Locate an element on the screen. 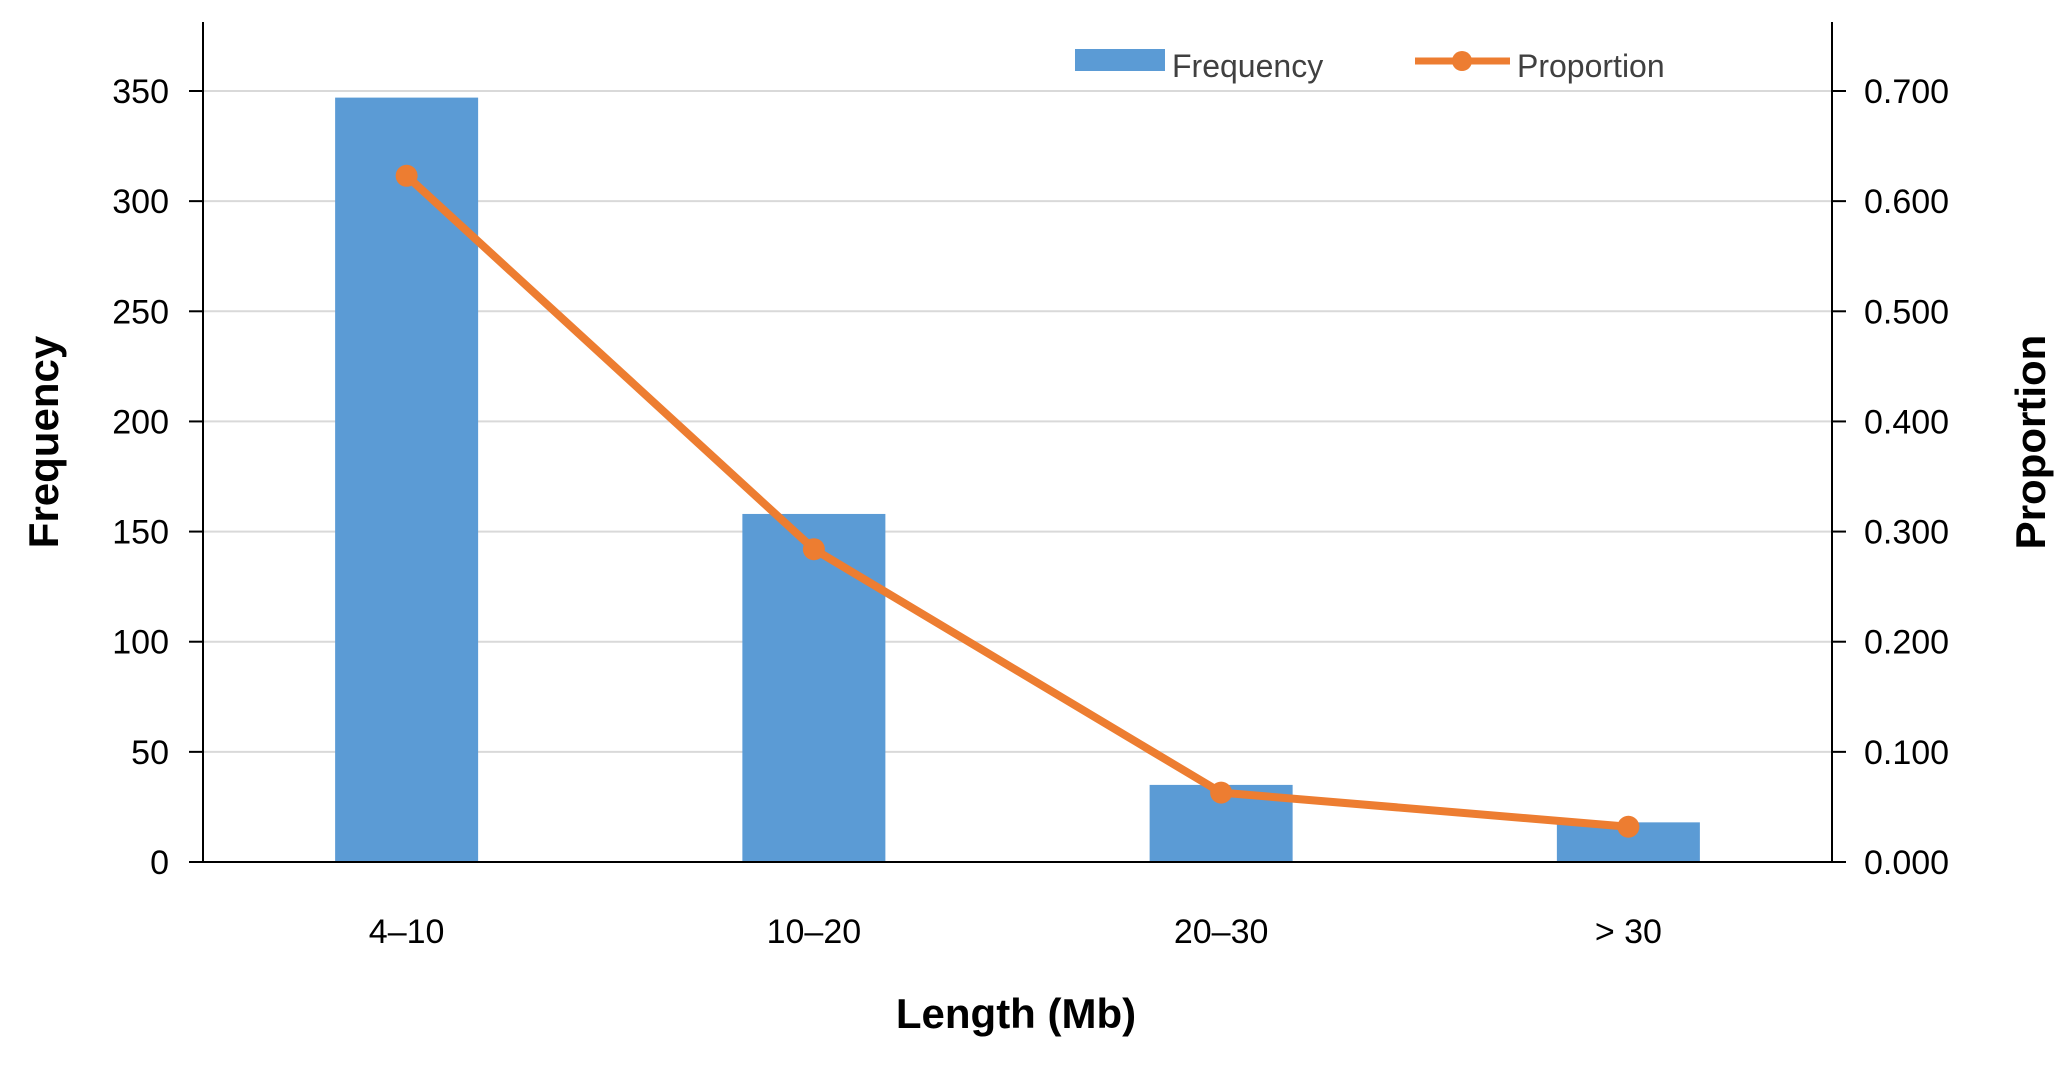 The height and width of the screenshot is (1065, 2067). y-tick-label: 300 is located at coordinates (140, 202).